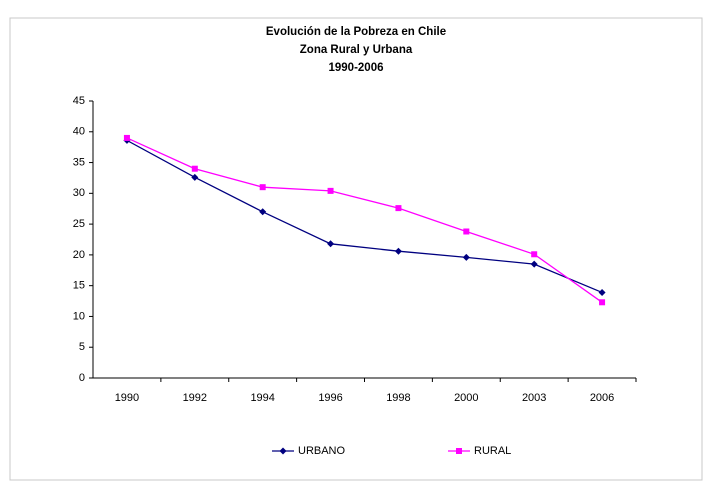 Image resolution: width=713 pixels, height=485 pixels. Describe the element at coordinates (602, 398) in the screenshot. I see `x-tick-label: 2006` at that location.